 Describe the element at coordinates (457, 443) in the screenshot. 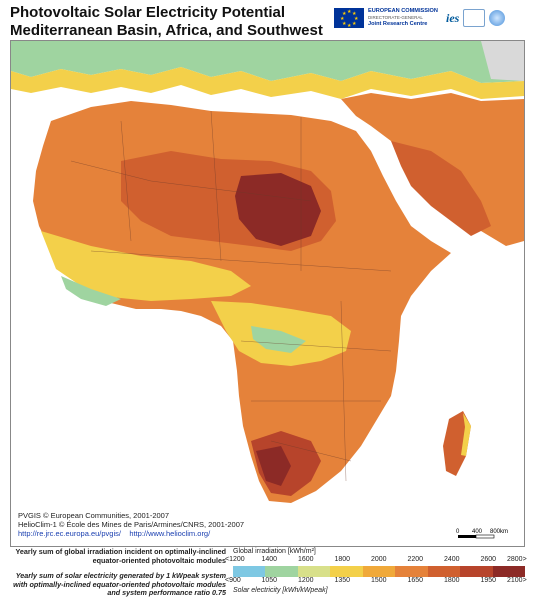

I see `madagascar` at that location.